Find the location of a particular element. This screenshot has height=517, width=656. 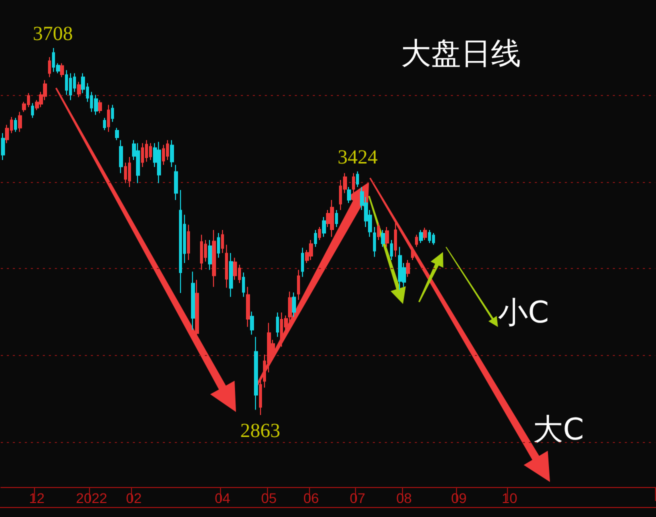

x-tick-label: 07 is located at coordinates (358, 498).